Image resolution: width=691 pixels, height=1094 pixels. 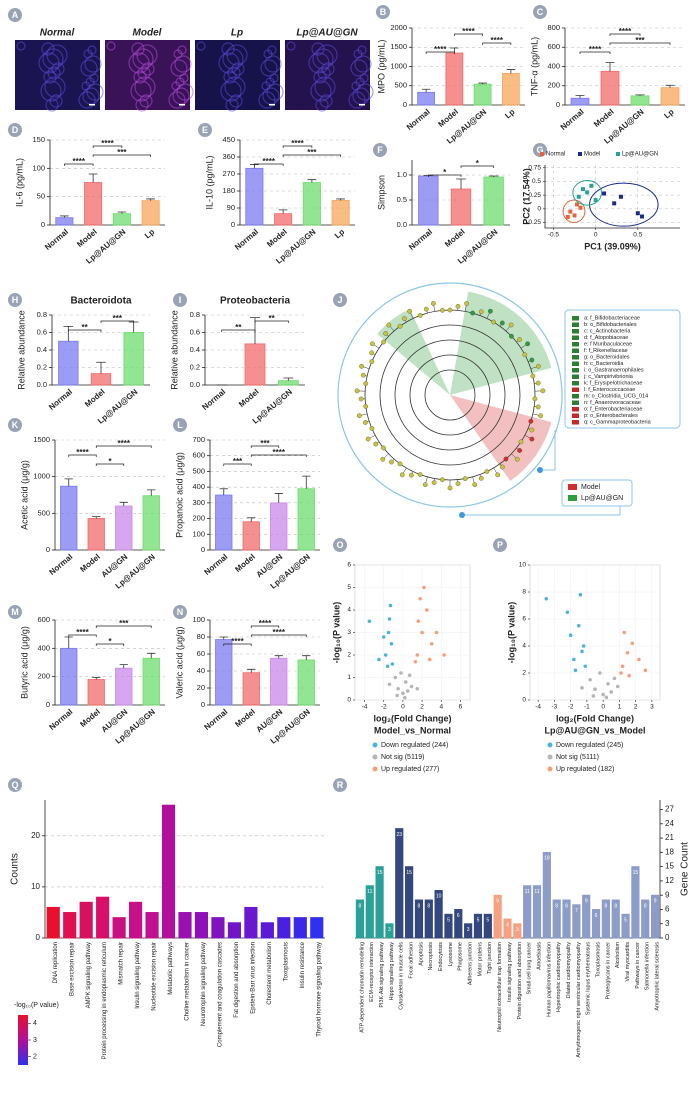 I want to click on y-axis-label: Simpson, so click(x=381, y=192).